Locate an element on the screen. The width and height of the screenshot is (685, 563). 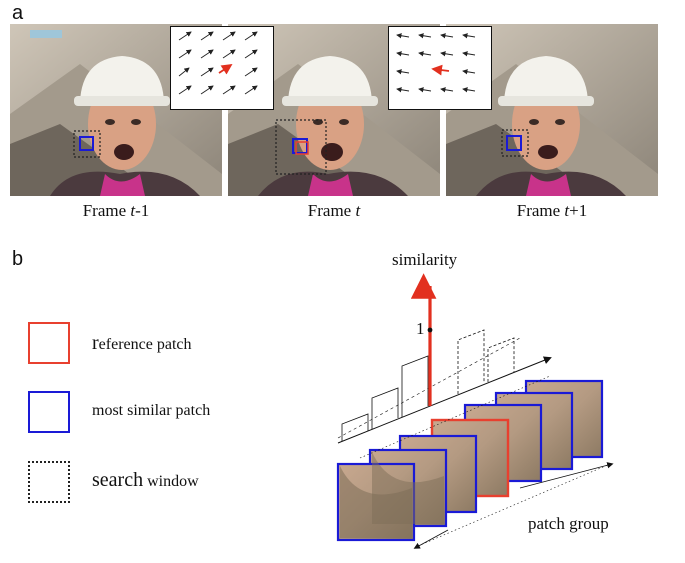
panel-letter-a: a is located at coordinates (18, 13).